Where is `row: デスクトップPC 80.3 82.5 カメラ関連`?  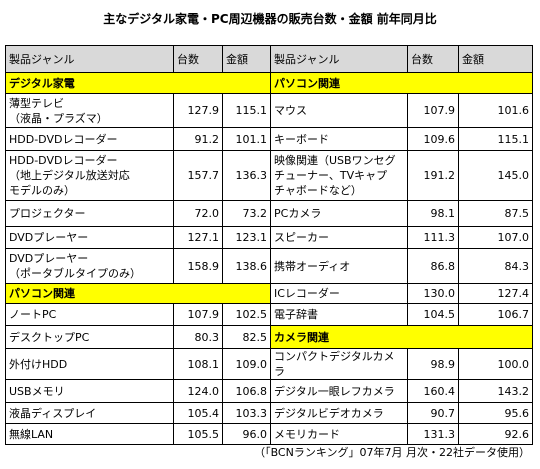
row: デスクトップPC 80.3 82.5 カメラ関連 is located at coordinates (269, 337).